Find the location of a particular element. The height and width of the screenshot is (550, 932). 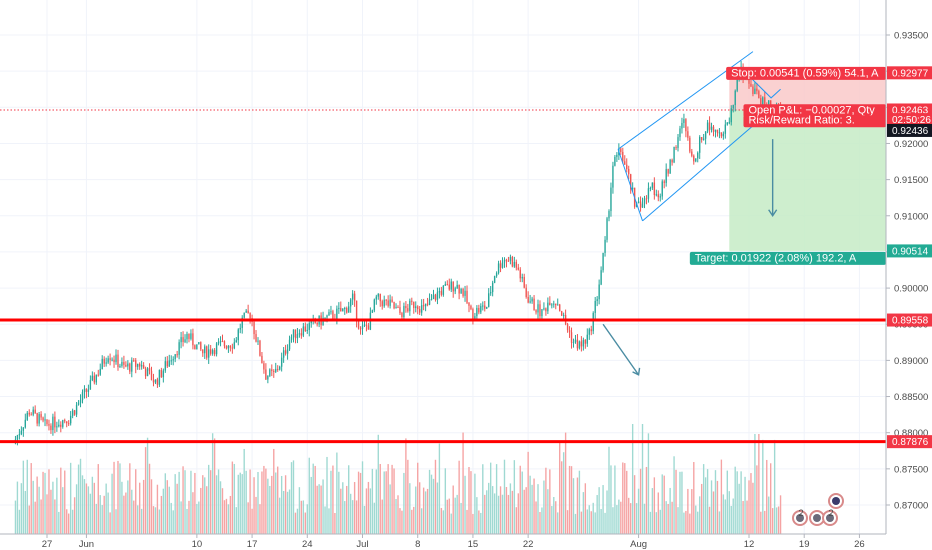

event-marker-dot is located at coordinates (836, 501).